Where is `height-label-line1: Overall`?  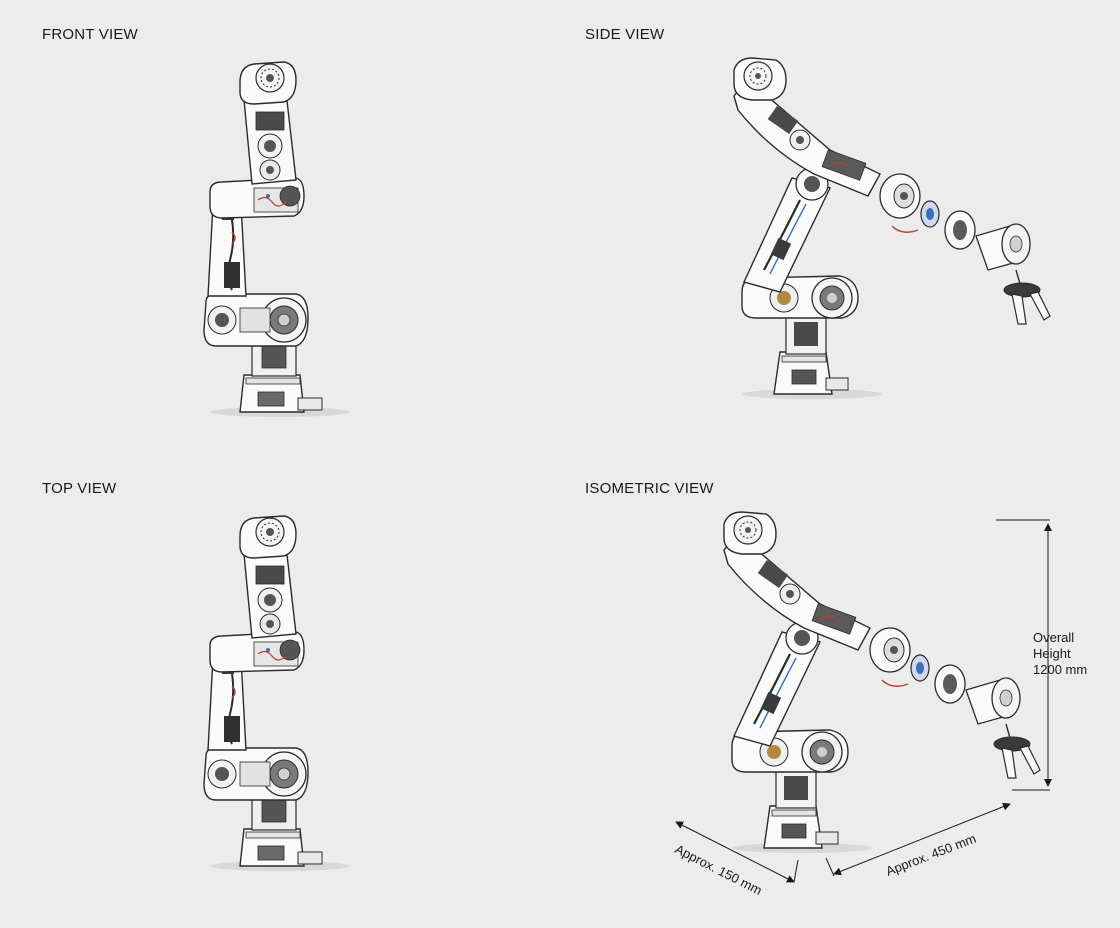
height-label-line1: Overall is located at coordinates (1054, 637).